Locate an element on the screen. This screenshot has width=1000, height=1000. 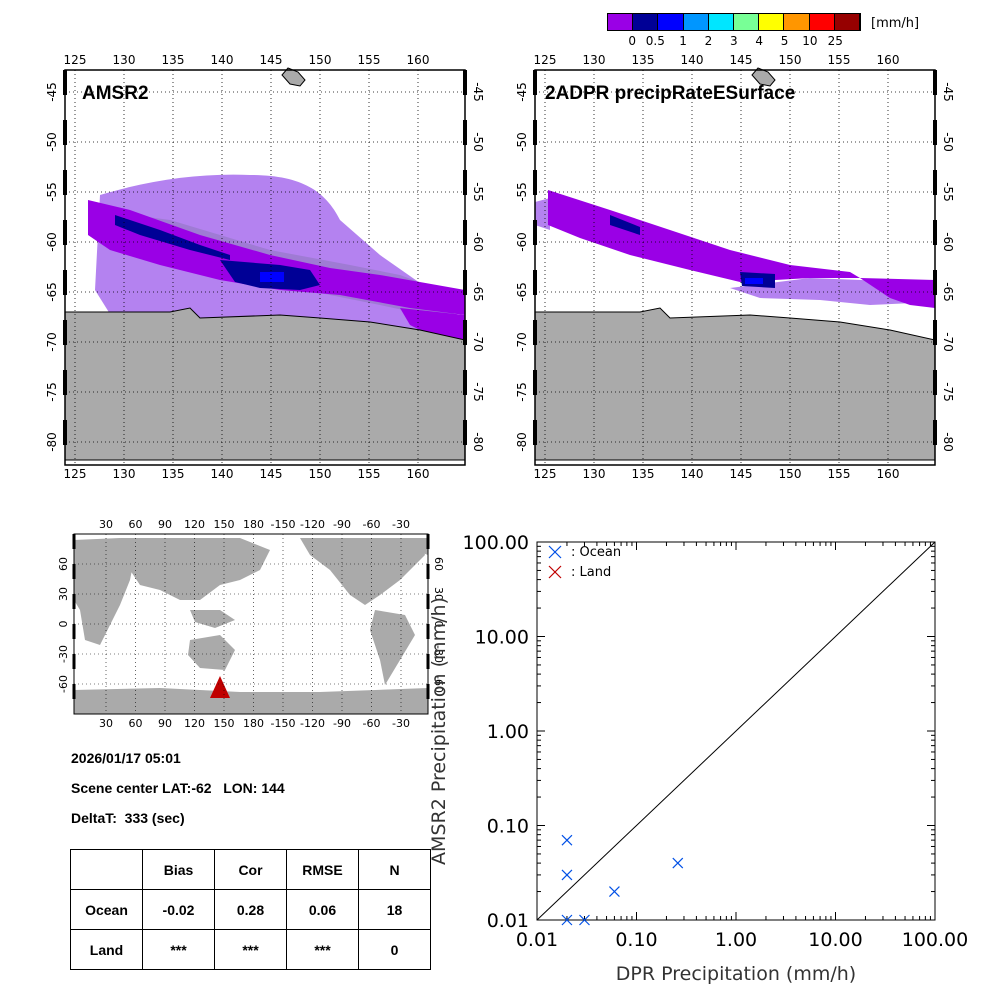
lat-tick-label-left: -45 is located at coordinates (52, 92).